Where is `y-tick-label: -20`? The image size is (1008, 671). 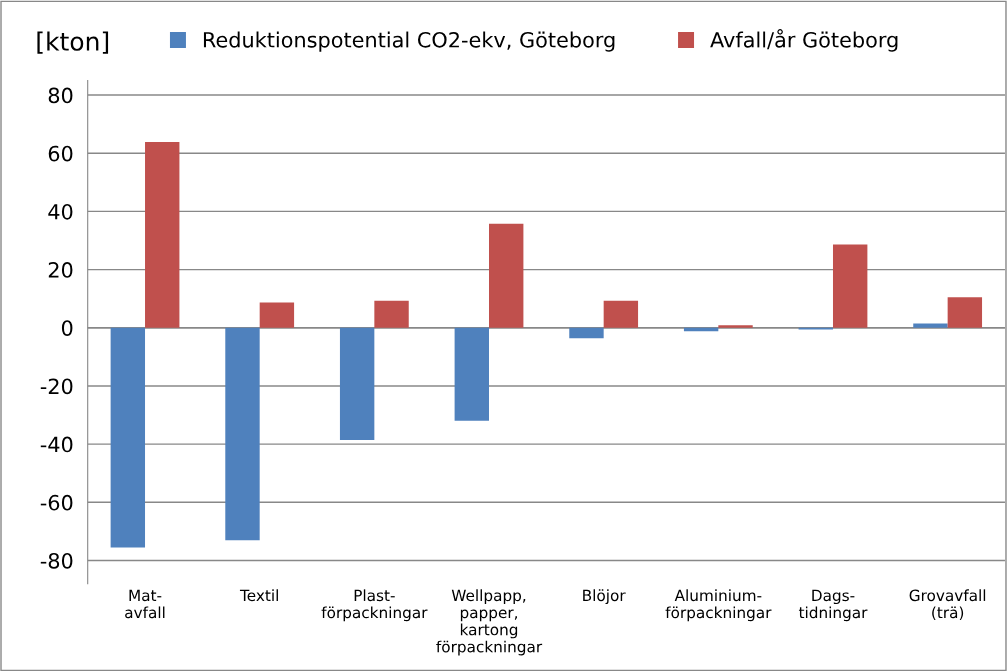
y-tick-label: -20 is located at coordinates (56, 386).